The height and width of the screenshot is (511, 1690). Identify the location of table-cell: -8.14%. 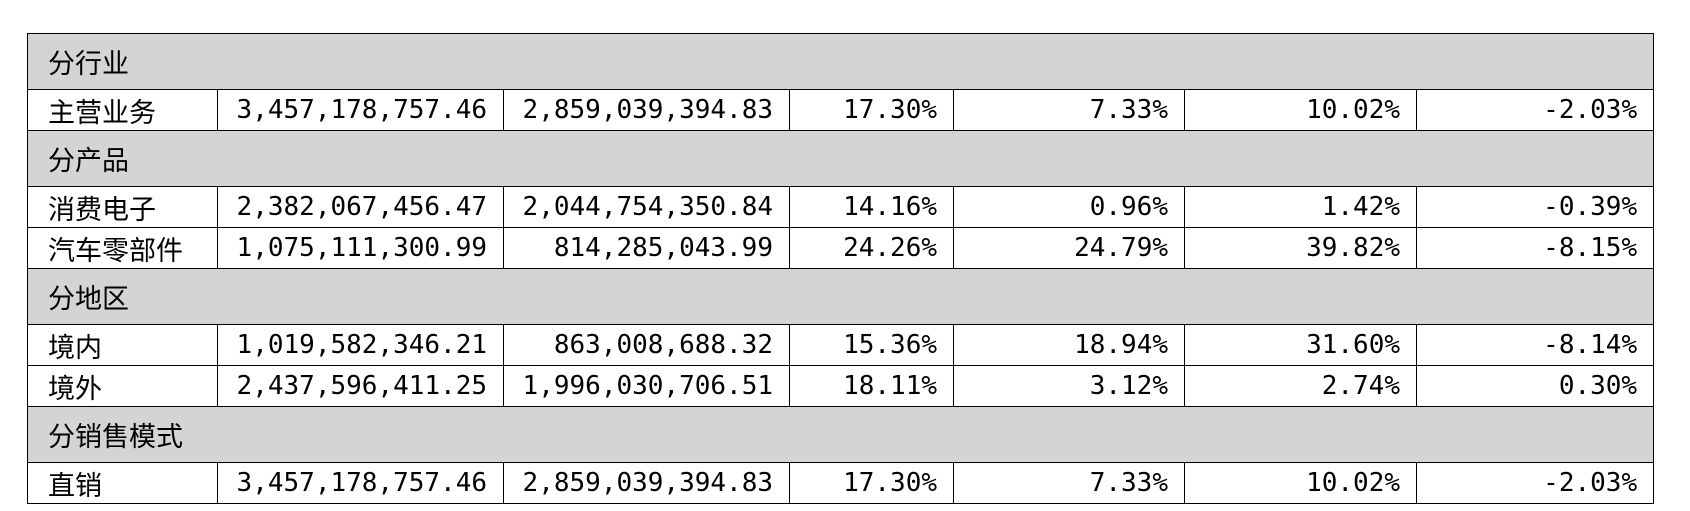
(1535, 345).